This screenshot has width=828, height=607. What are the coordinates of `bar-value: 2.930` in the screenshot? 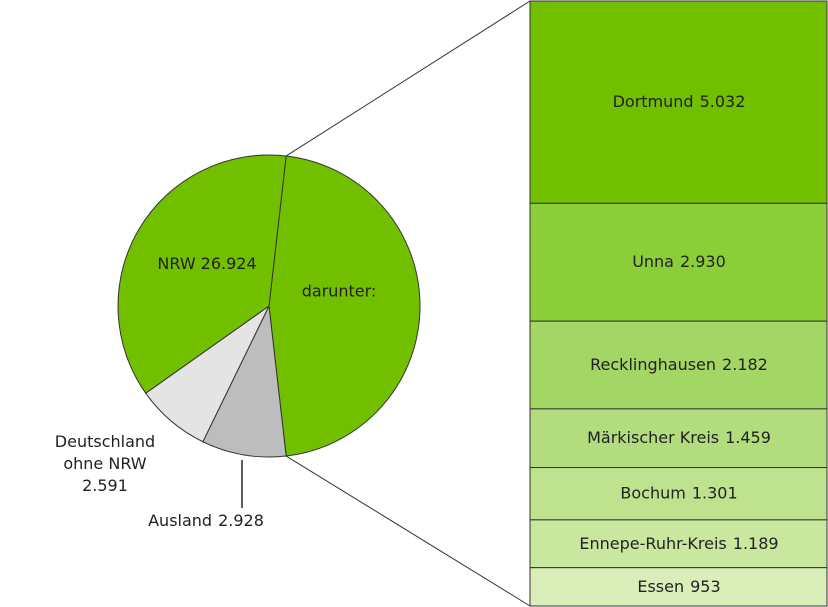 It's located at (703, 261).